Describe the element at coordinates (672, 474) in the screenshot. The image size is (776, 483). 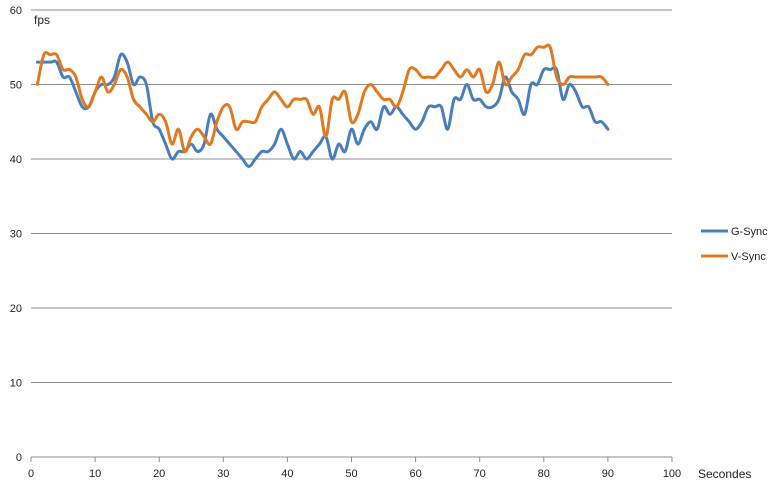
I see `x-tick-label: 100` at that location.